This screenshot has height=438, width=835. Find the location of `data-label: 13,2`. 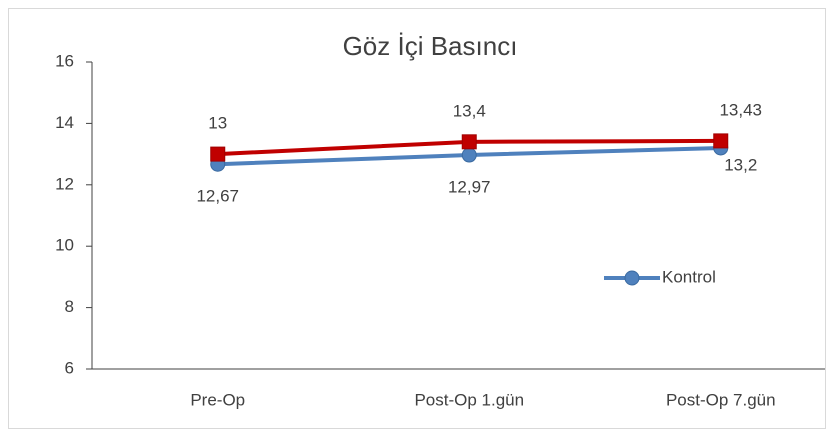

data-label: 13,2 is located at coordinates (740, 164).